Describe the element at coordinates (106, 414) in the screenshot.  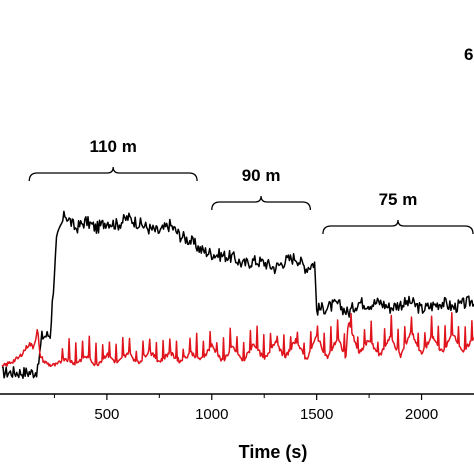
I see `x-tick-label: 500` at that location.